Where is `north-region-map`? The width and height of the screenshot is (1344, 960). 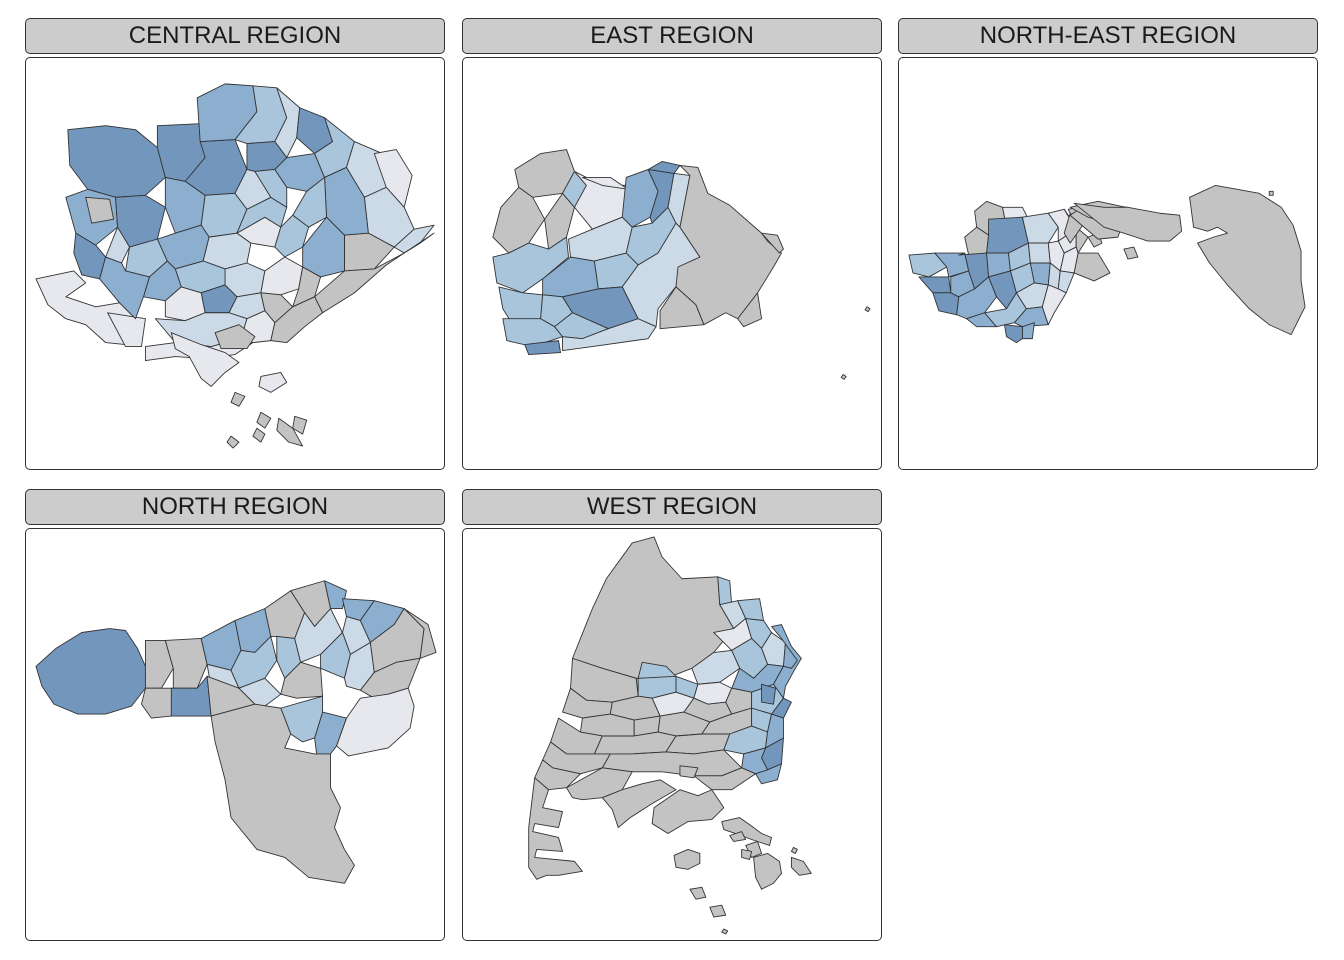
north-region-map is located at coordinates (236, 732).